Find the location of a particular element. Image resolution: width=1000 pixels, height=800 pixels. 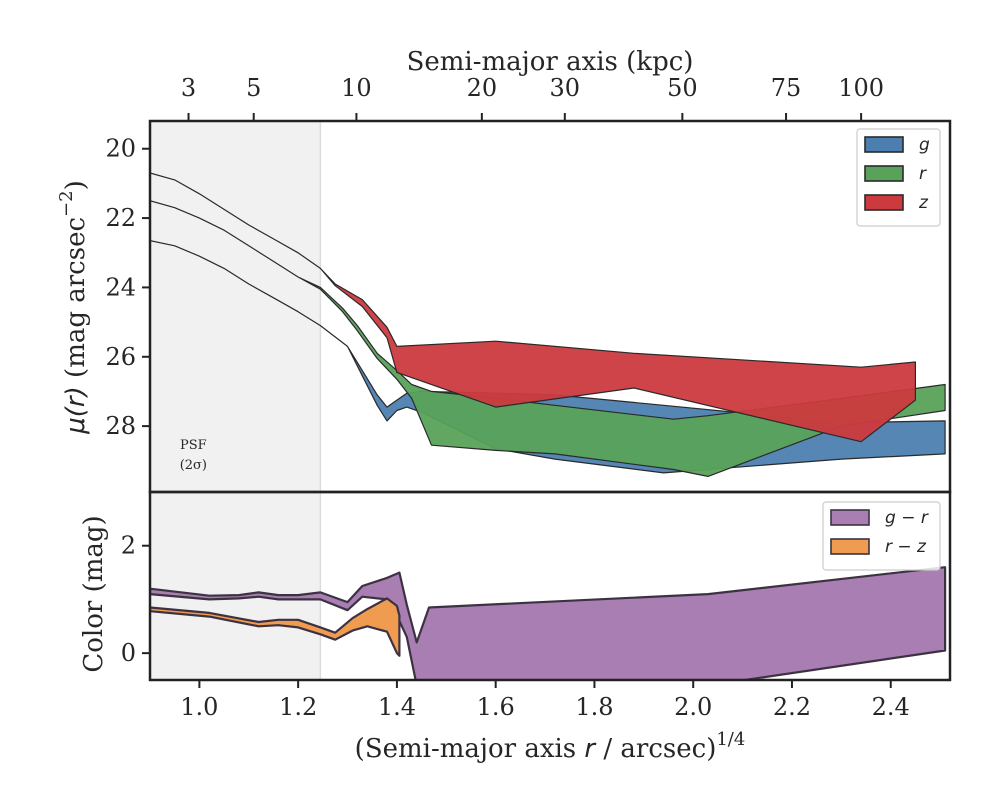

kpc-tick-label: 3 is located at coordinates (188, 88).